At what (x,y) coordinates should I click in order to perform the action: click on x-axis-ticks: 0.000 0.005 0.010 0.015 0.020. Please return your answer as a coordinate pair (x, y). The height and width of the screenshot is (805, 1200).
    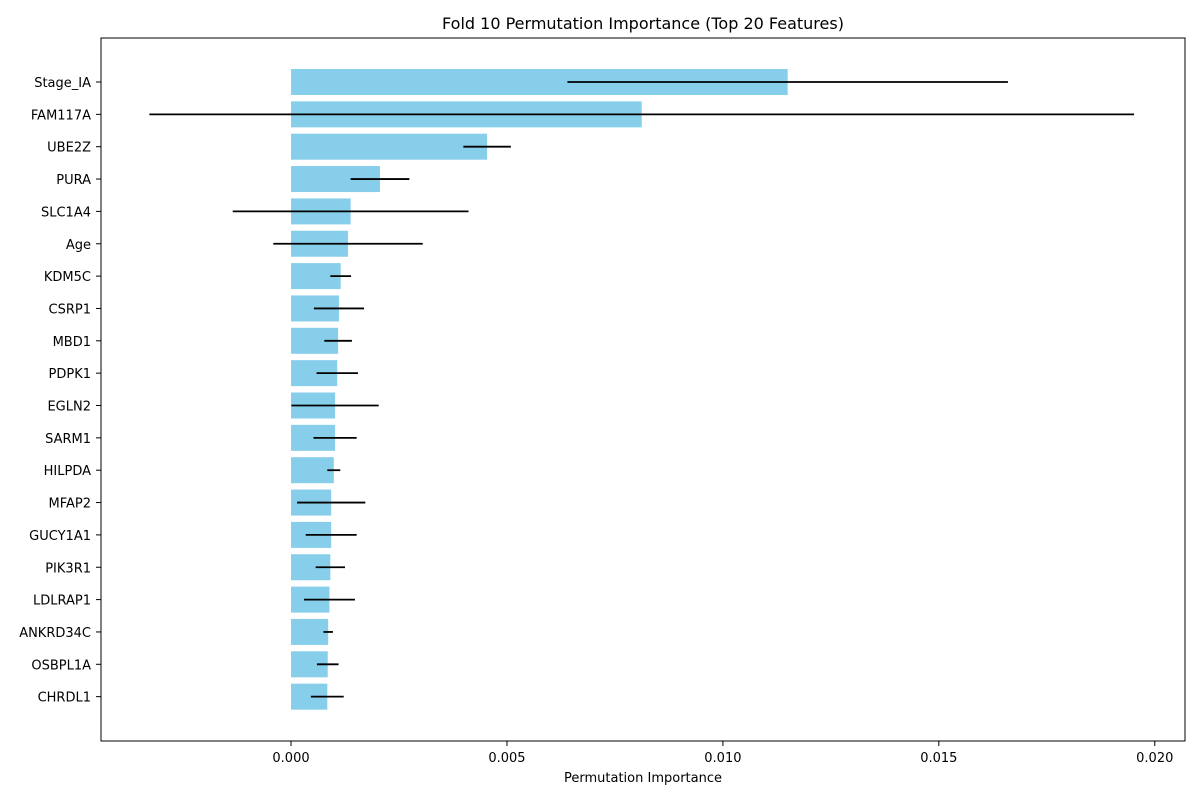
    Looking at the image, I should click on (722, 753).